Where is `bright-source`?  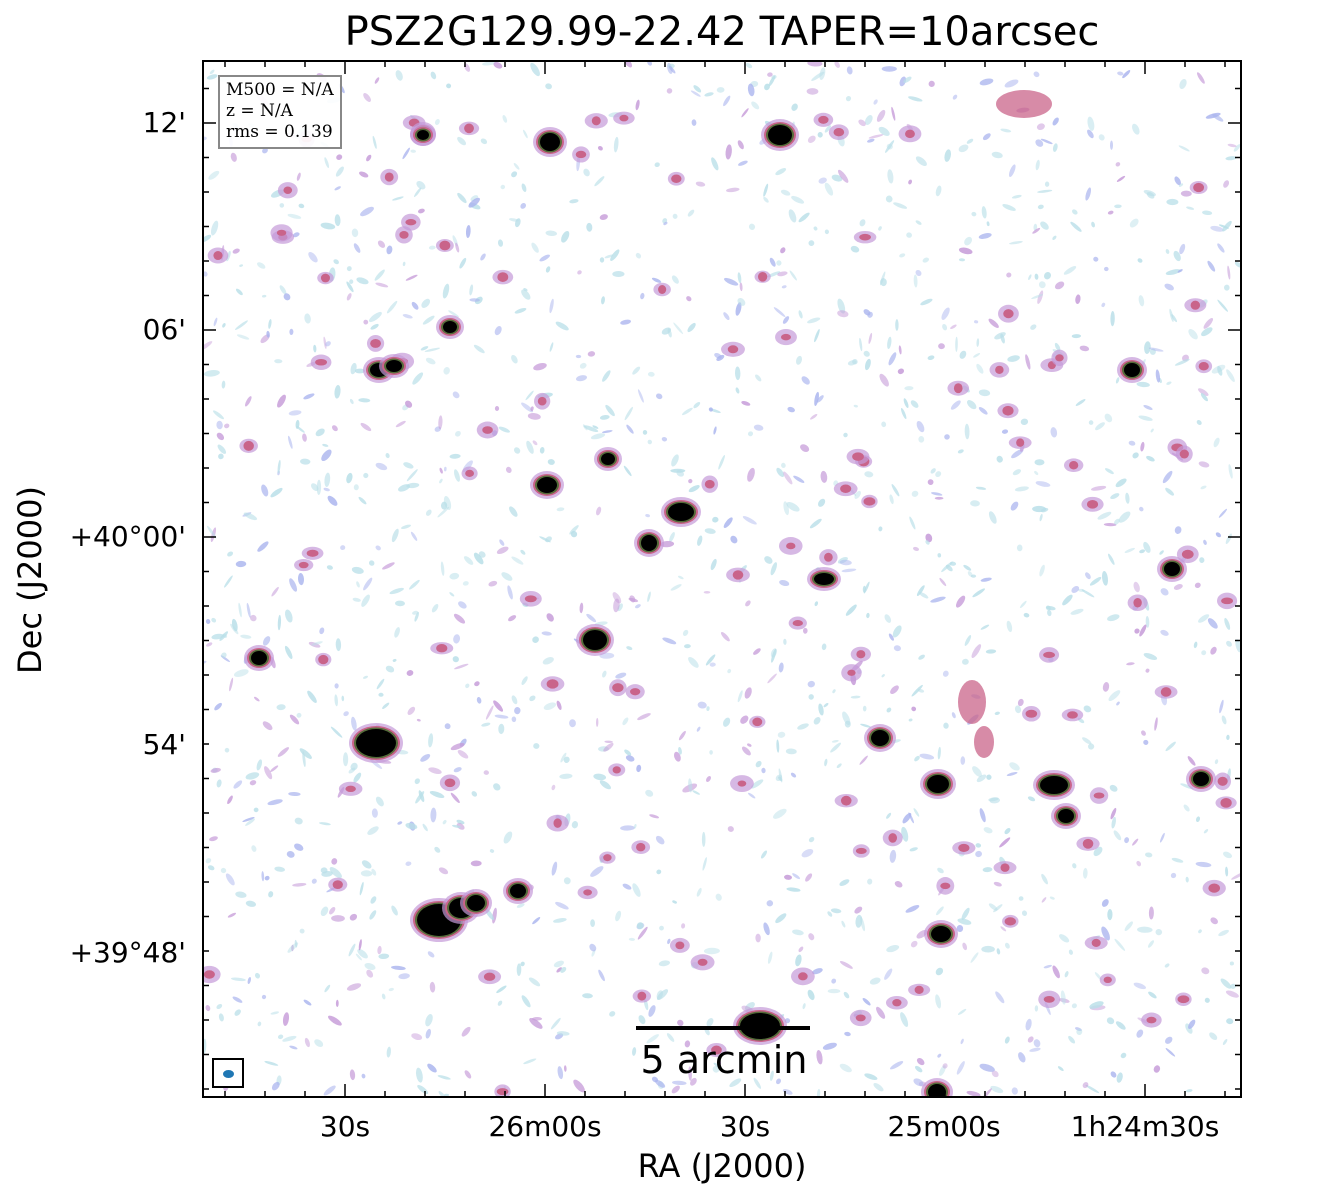
bright-source is located at coordinates (937, 1087).